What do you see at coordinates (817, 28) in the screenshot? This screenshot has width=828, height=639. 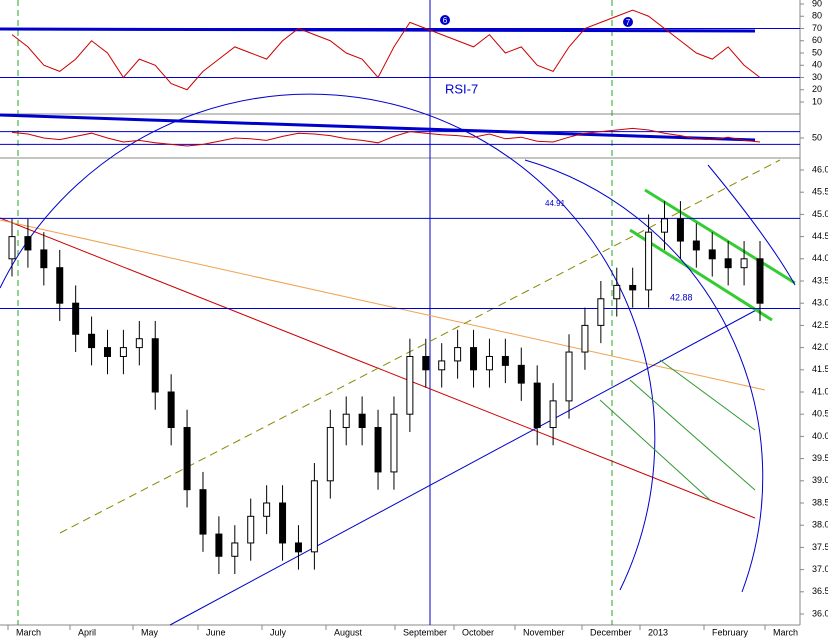 I see `y-tick-label: 70` at bounding box center [817, 28].